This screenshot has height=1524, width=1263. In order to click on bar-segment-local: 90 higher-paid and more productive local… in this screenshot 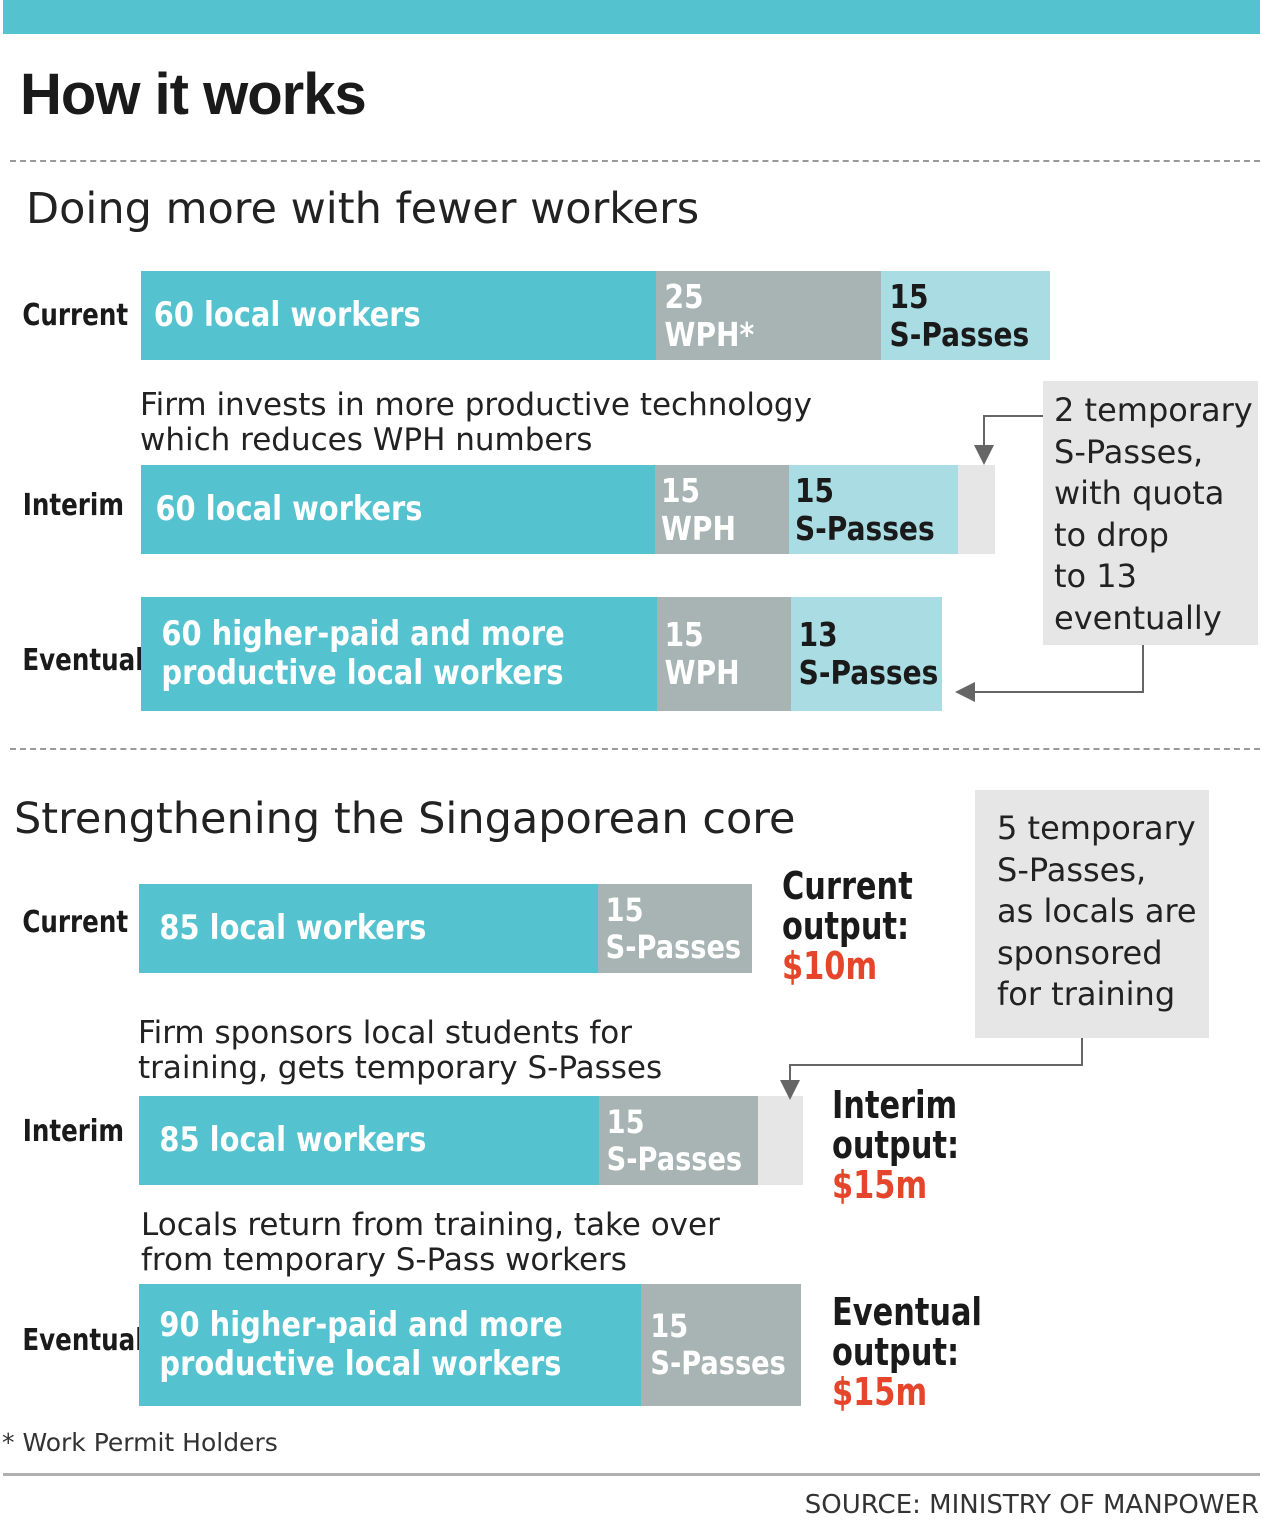, I will do `click(390, 1345)`.